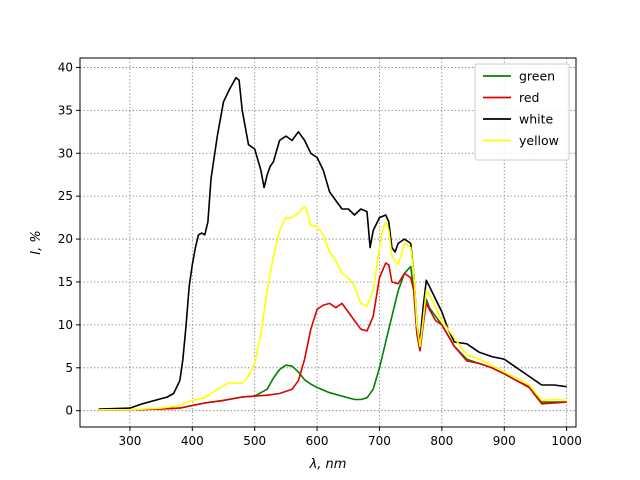  I want to click on x-tick-label: 1000, so click(566, 441).